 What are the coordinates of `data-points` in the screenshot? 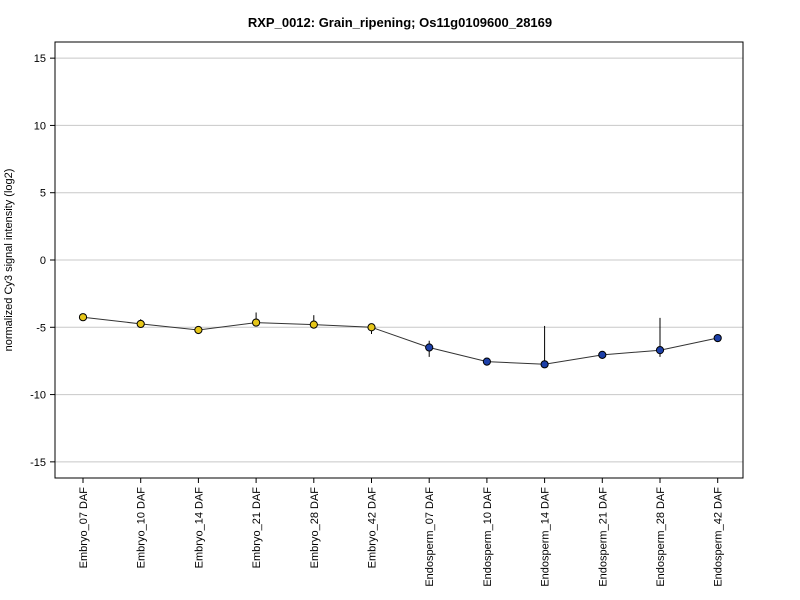 It's located at (400, 341).